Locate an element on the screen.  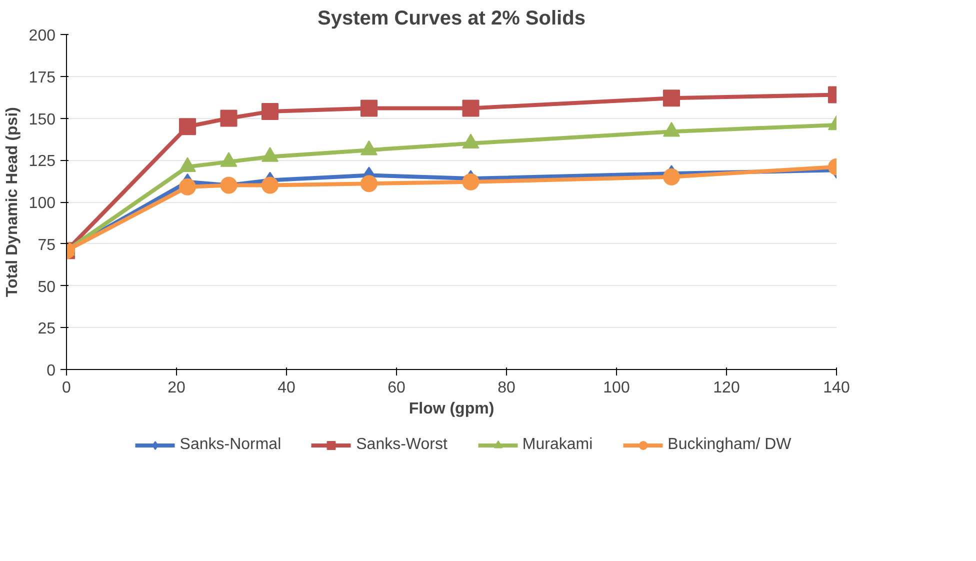
x-tick-label: 0 is located at coordinates (67, 388).